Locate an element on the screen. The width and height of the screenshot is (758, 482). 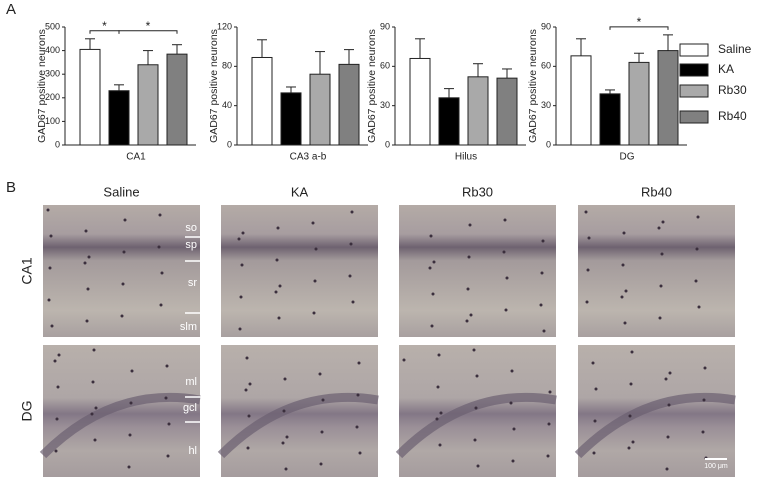
layer-label: sr is located at coordinates (193, 283).